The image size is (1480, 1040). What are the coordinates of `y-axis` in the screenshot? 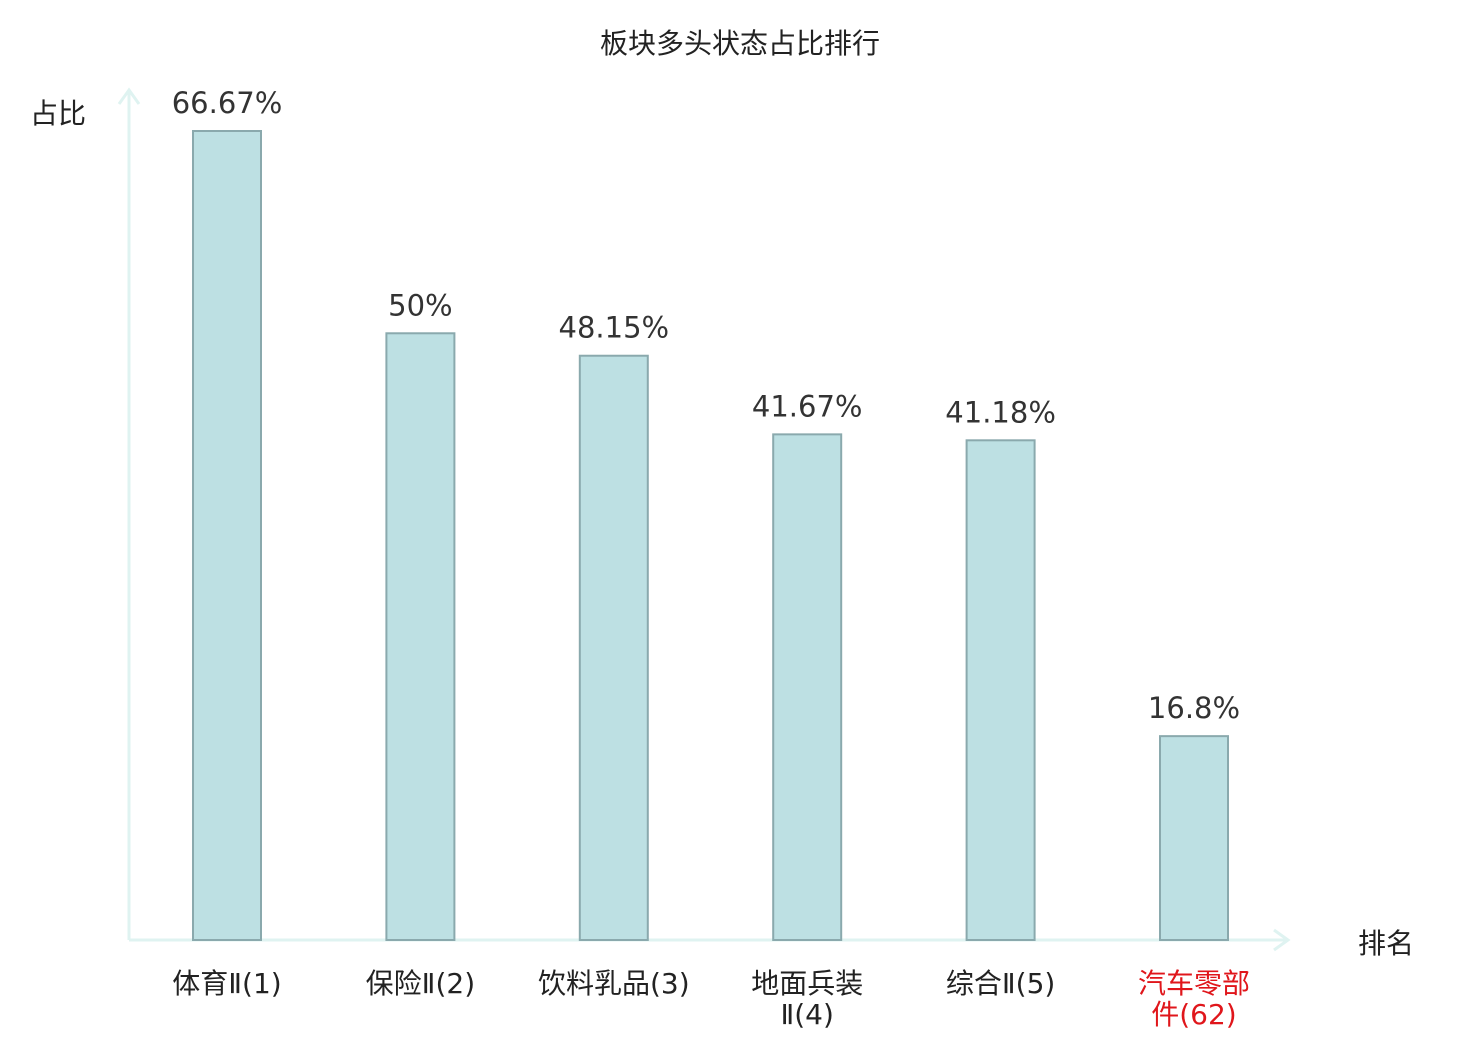 It's located at (129, 513).